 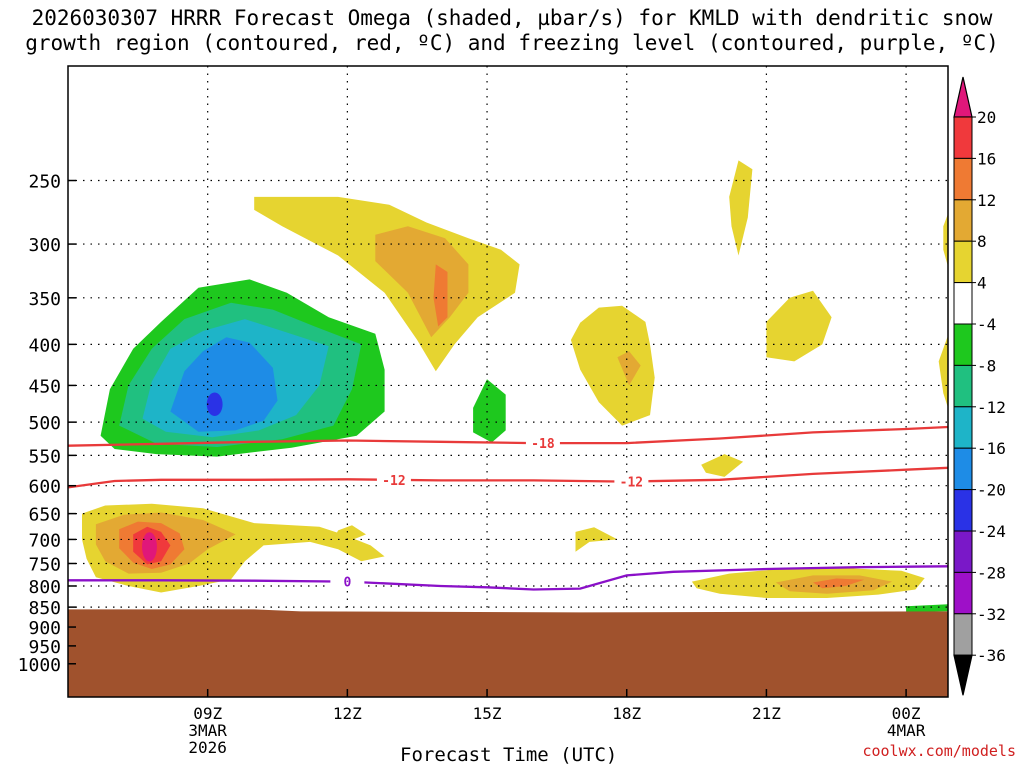 I want to click on omega-region-minus20, so click(x=214, y=404).